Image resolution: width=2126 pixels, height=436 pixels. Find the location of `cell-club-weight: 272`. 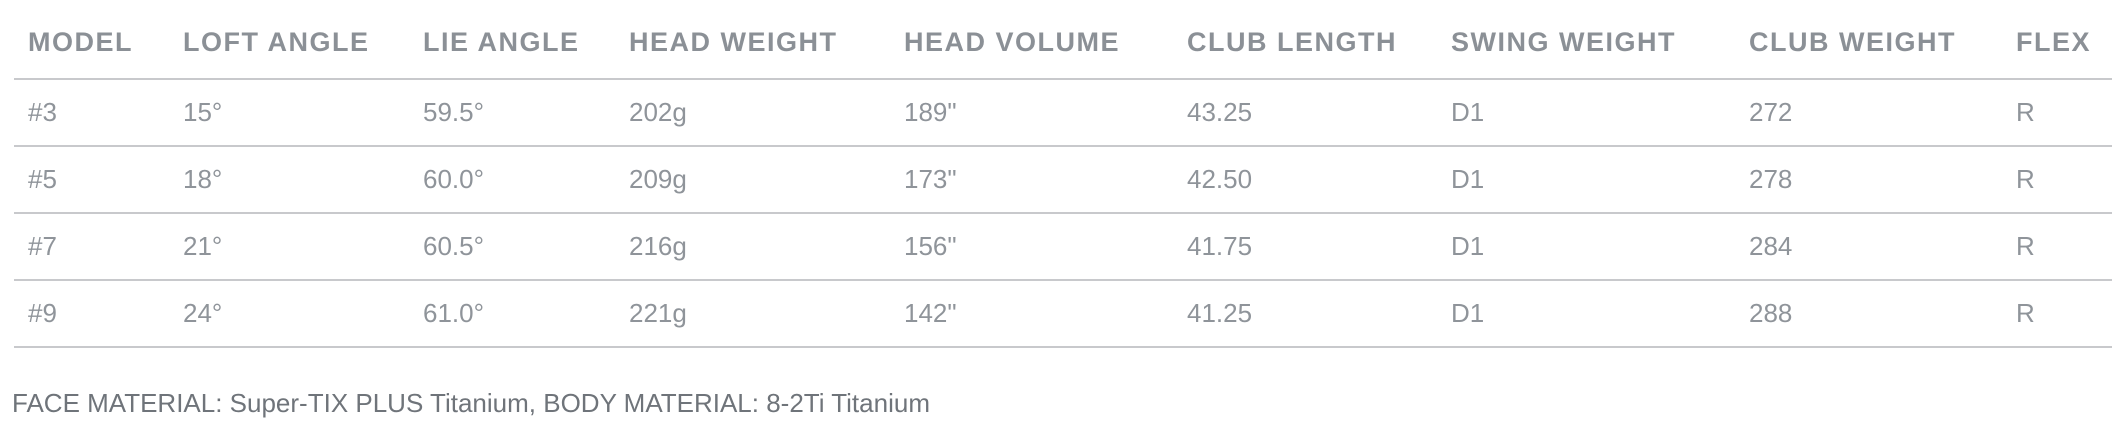

cell-club-weight: 272 is located at coordinates (1771, 112).